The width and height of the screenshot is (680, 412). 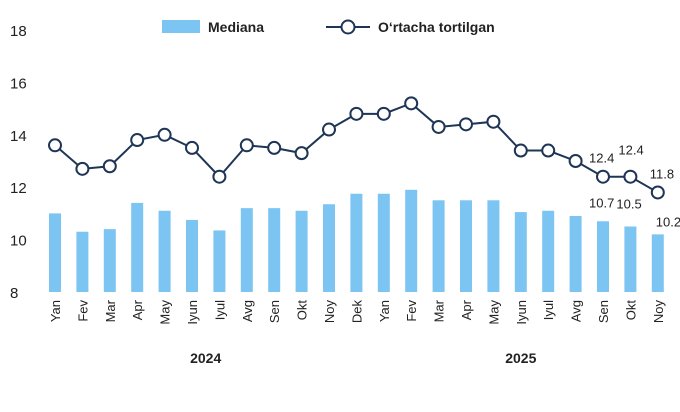 What do you see at coordinates (14, 293) in the screenshot?
I see `y-tick-label: 8` at bounding box center [14, 293].